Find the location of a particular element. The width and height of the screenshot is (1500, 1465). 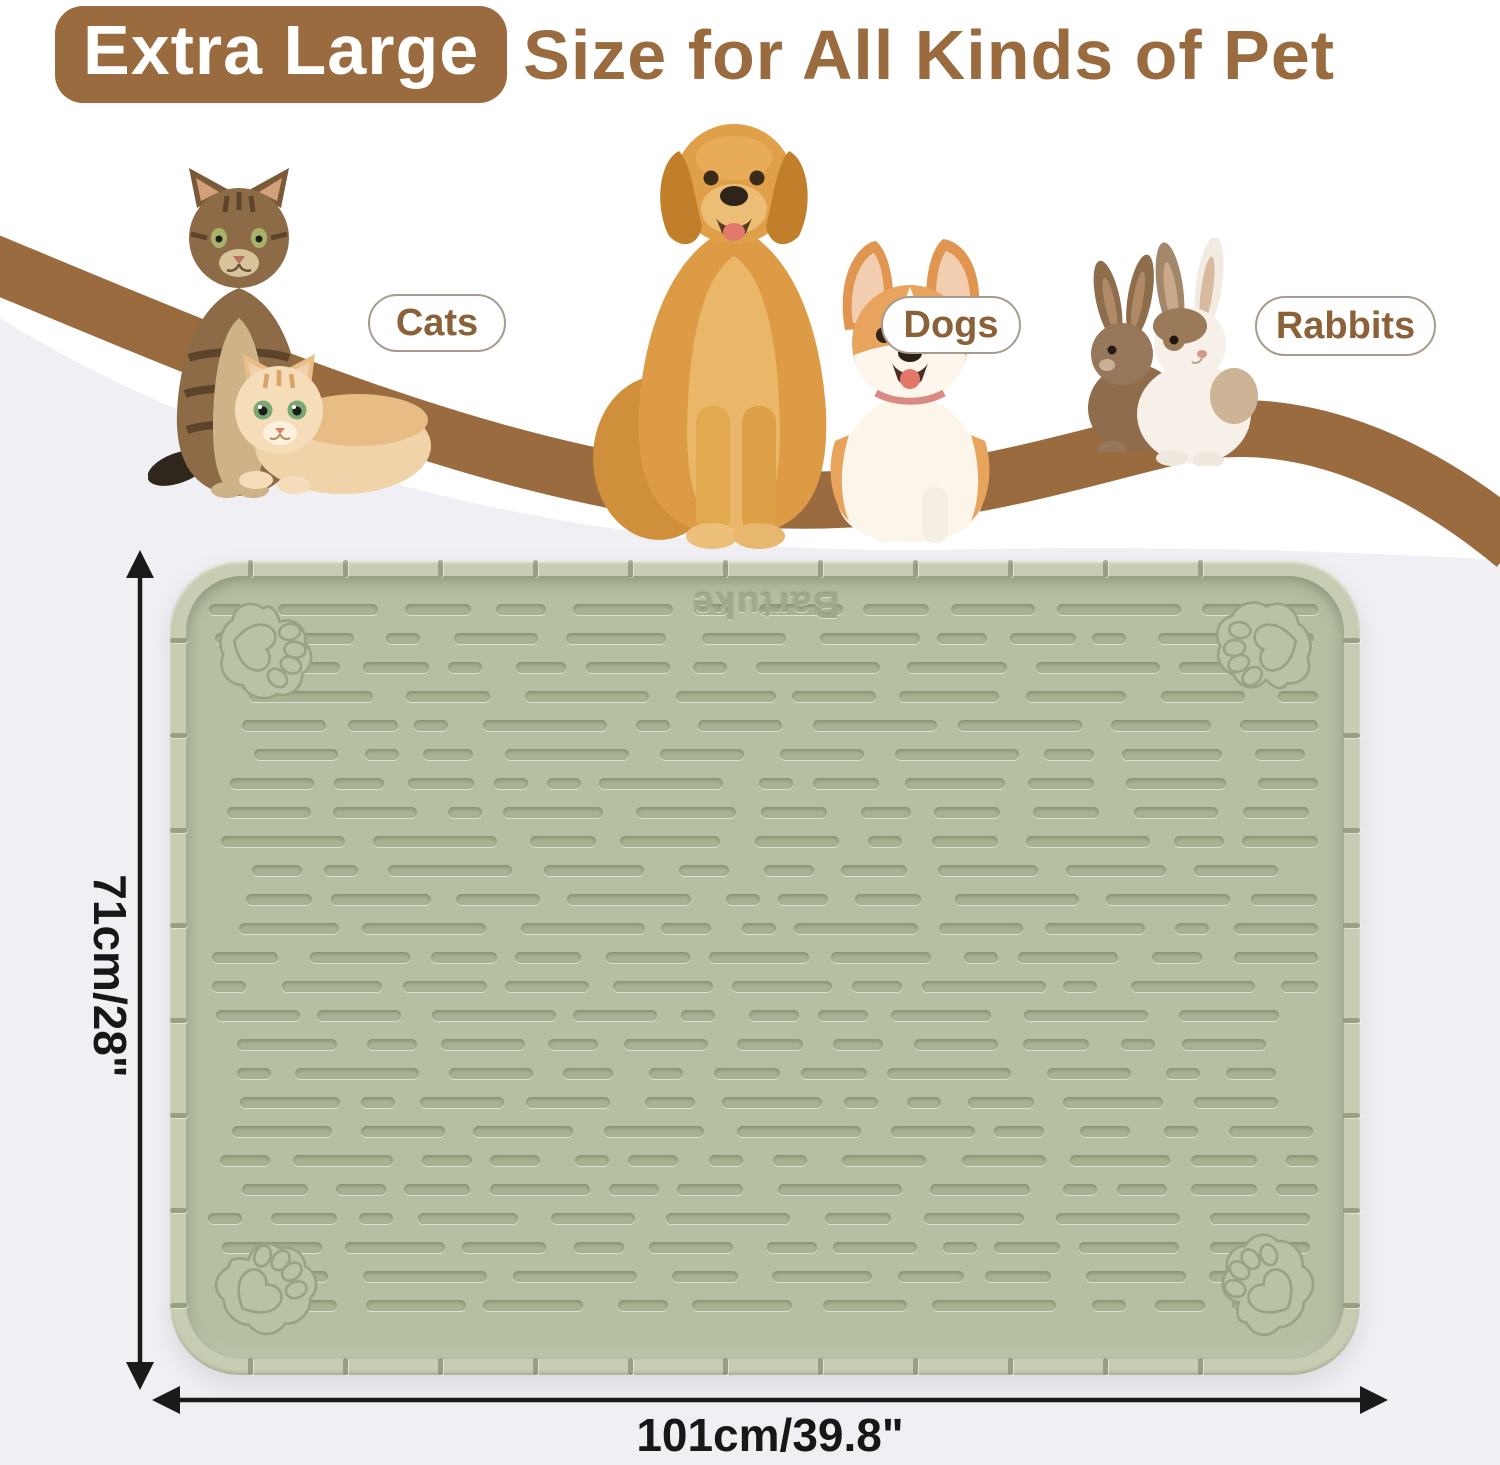

width-dimension-arrow is located at coordinates (770, 1400).